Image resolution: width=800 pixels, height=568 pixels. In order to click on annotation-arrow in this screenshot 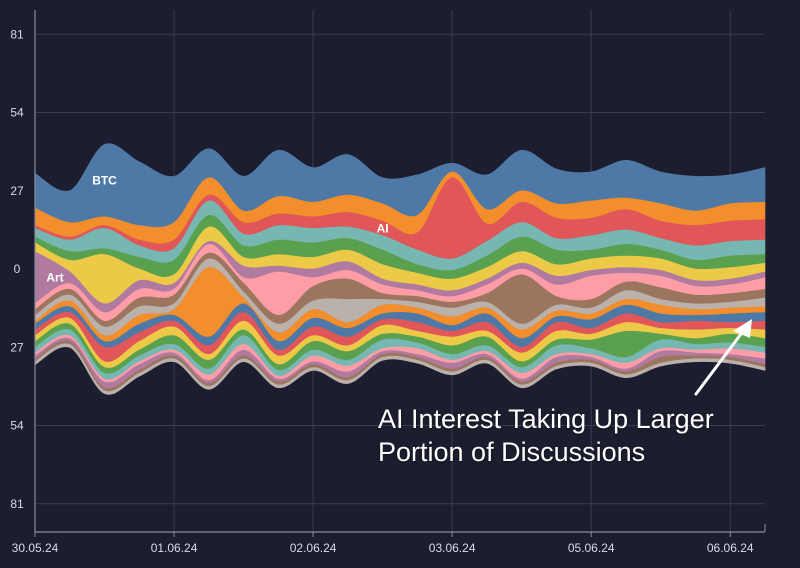, I will do `click(723, 357)`.